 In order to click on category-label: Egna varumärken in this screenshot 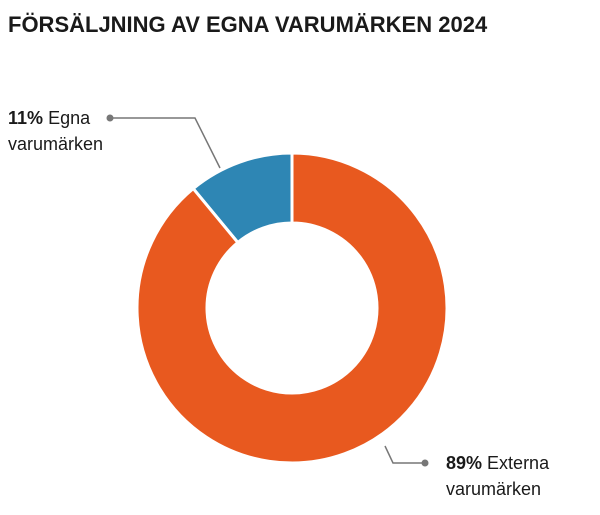, I will do `click(56, 131)`.